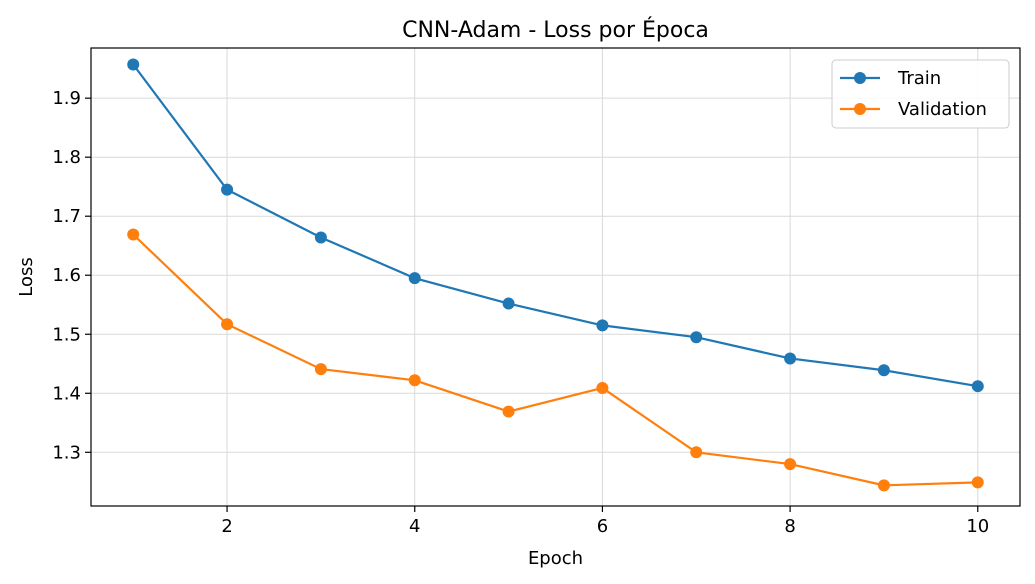  Describe the element at coordinates (919, 78) in the screenshot. I see `legend-entry-label: Train` at that location.